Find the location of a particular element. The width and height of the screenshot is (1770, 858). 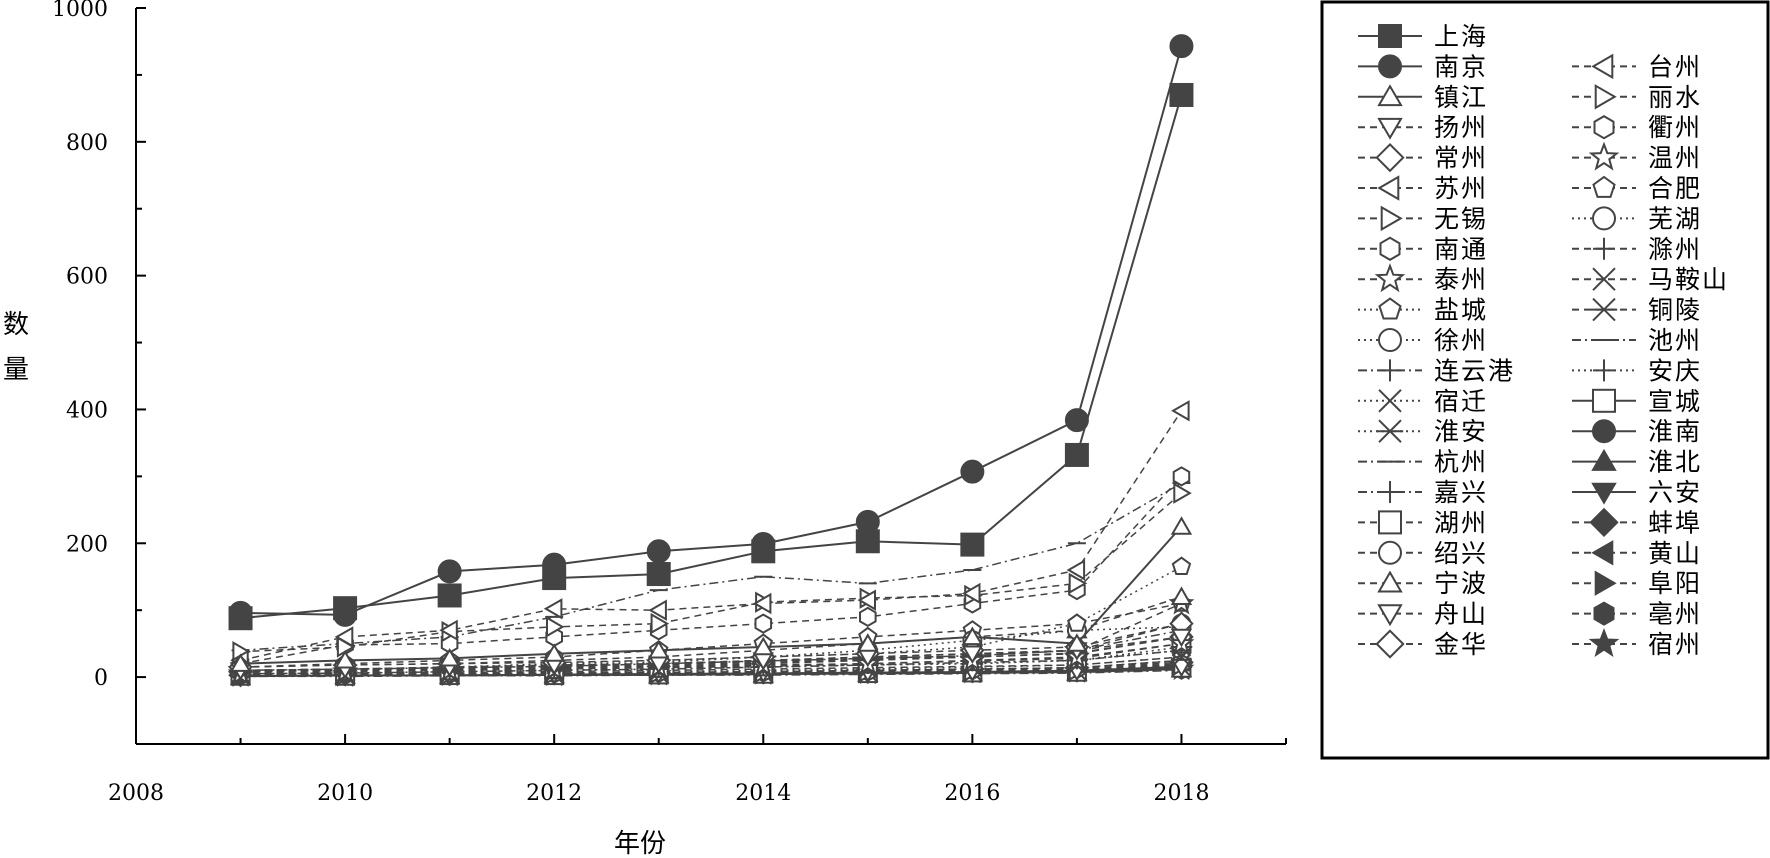

legend-item-540880a5: 合肥 is located at coordinates (1637, 188).